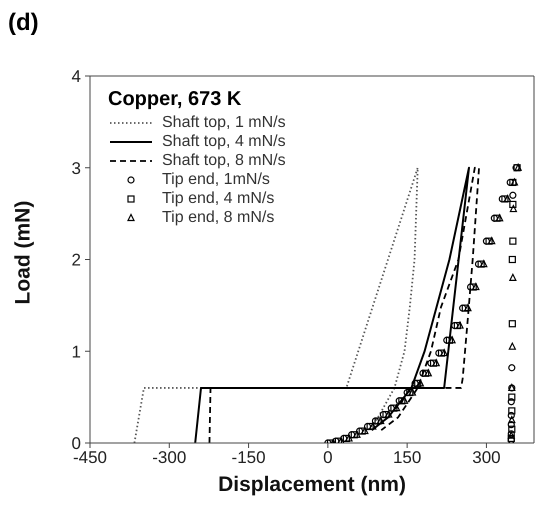 This screenshot has width=543, height=515. I want to click on legend-label: Shaft top, 8 mN/s, so click(224, 161).